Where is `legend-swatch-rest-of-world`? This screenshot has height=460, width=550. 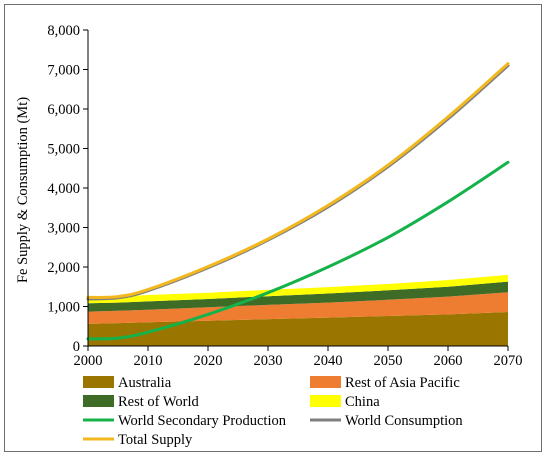 legend-swatch-rest-of-world is located at coordinates (98, 401).